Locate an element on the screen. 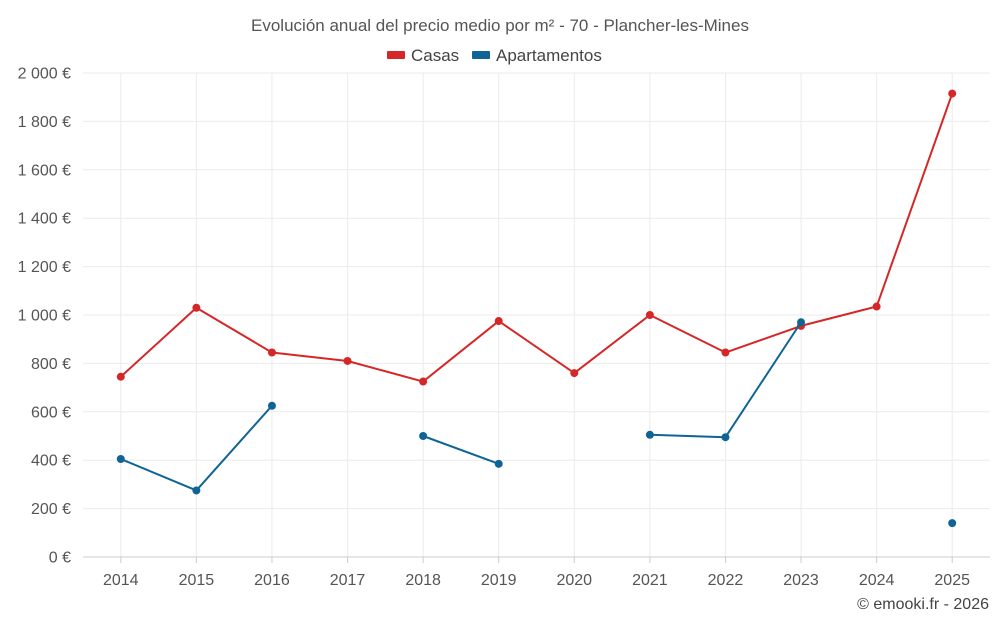 This screenshot has width=1000, height=625. y-tick-label: 200 € is located at coordinates (51, 509).